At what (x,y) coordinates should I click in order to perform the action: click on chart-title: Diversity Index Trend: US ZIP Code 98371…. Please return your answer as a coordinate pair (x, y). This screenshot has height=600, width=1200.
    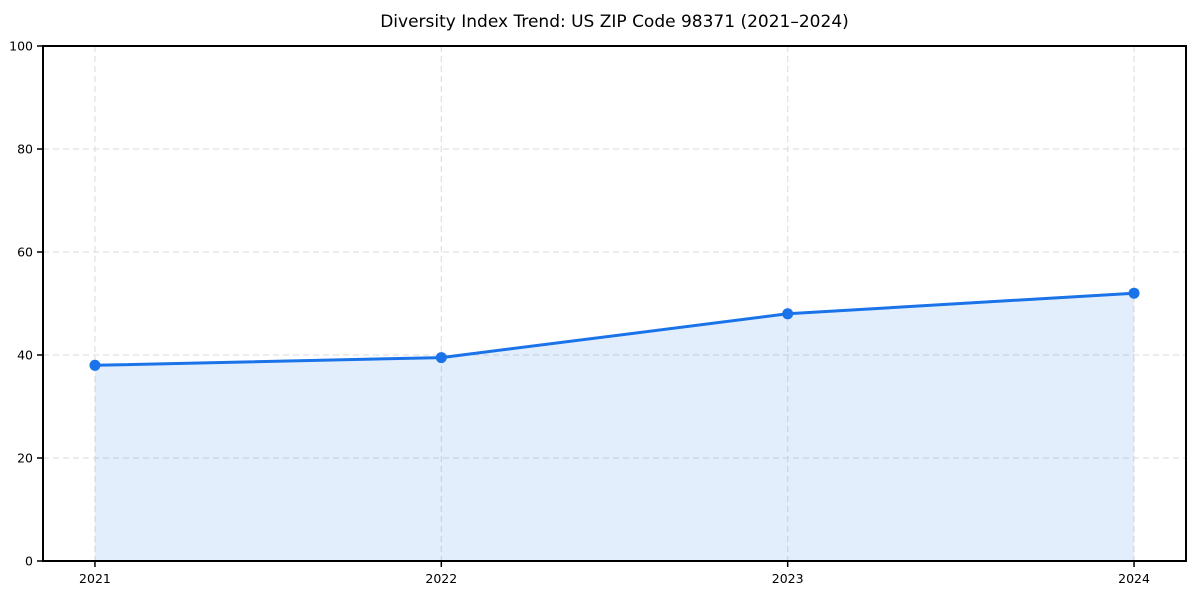
    Looking at the image, I should click on (614, 22).